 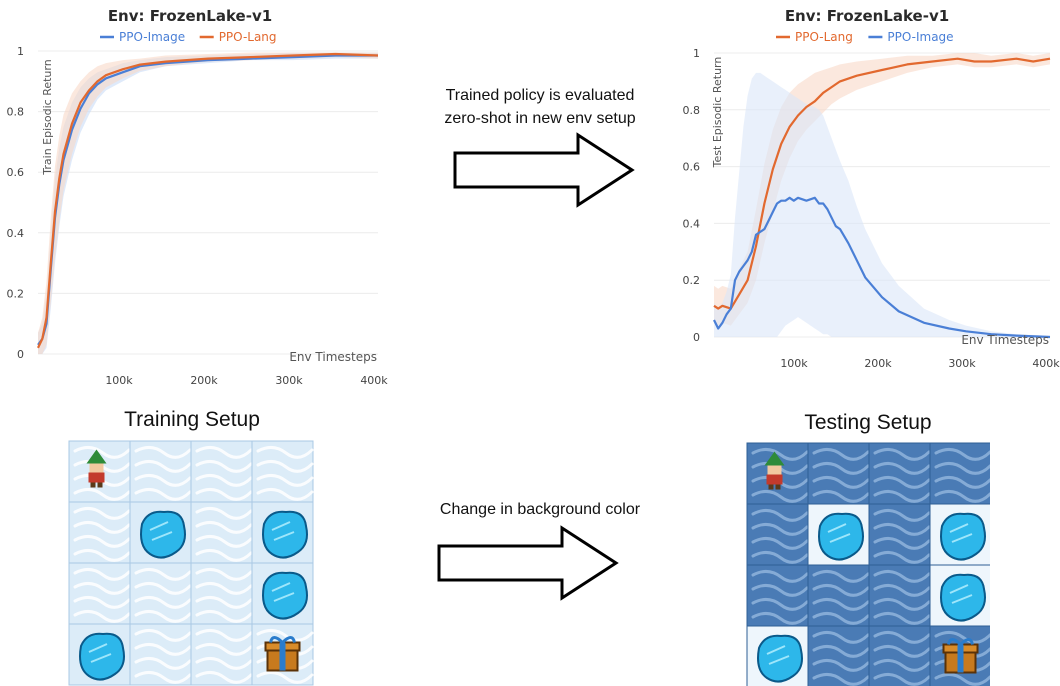 What do you see at coordinates (289, 380) in the screenshot?
I see `x-tick-label: 300k` at bounding box center [289, 380].